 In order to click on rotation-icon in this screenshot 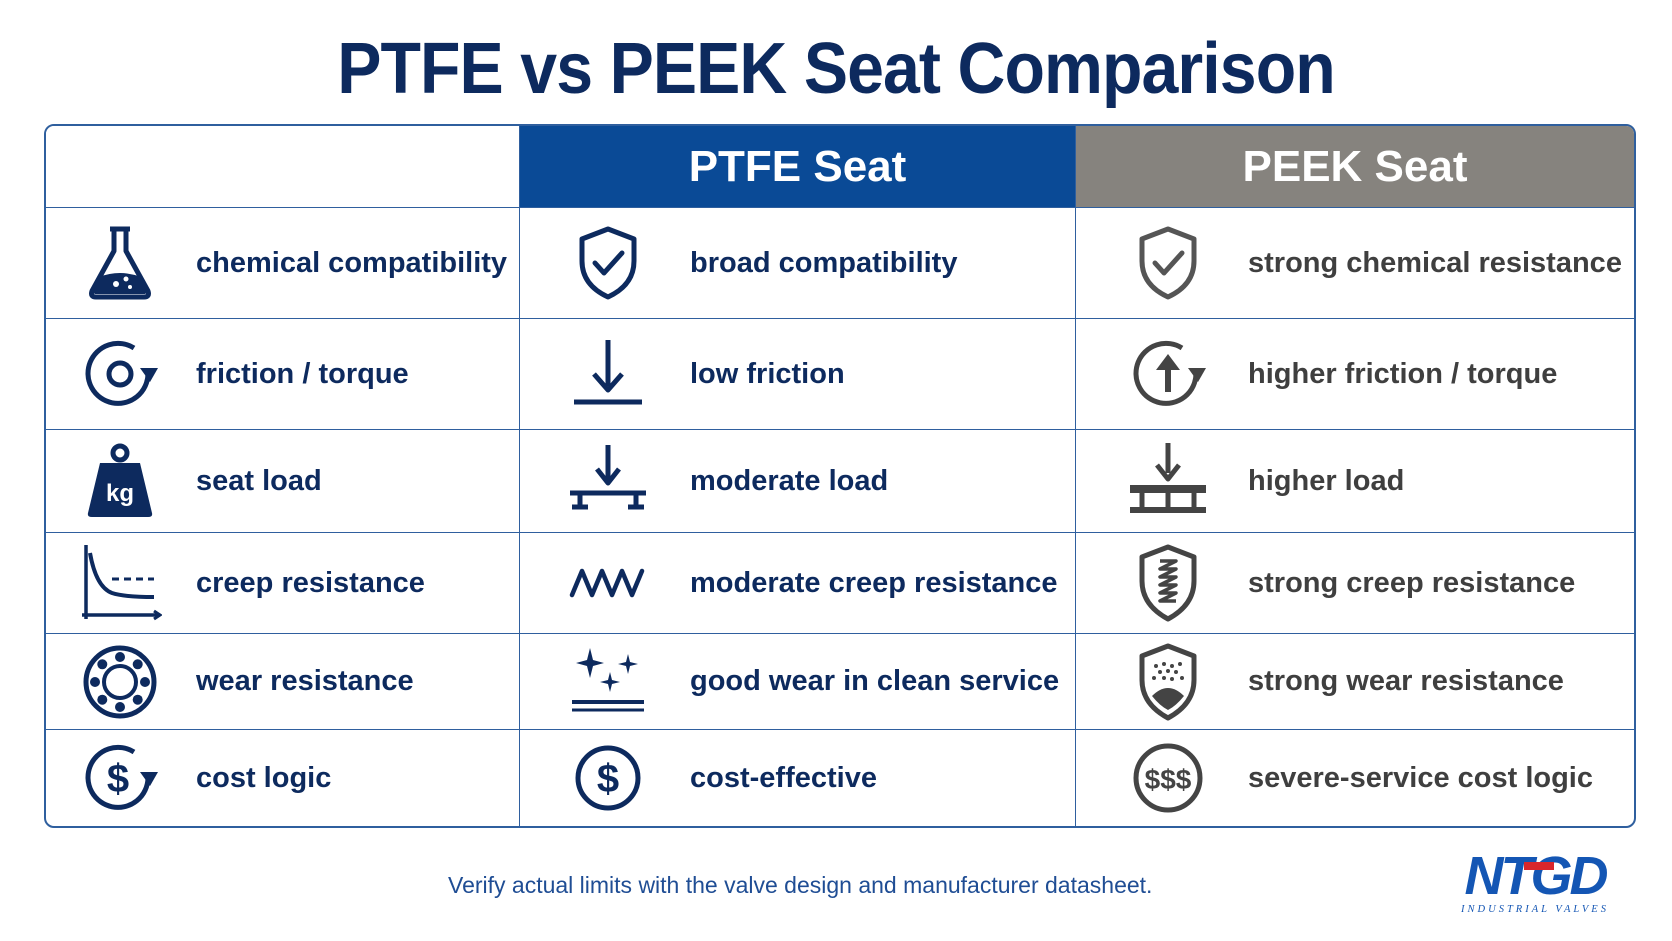, I will do `click(121, 373)`.